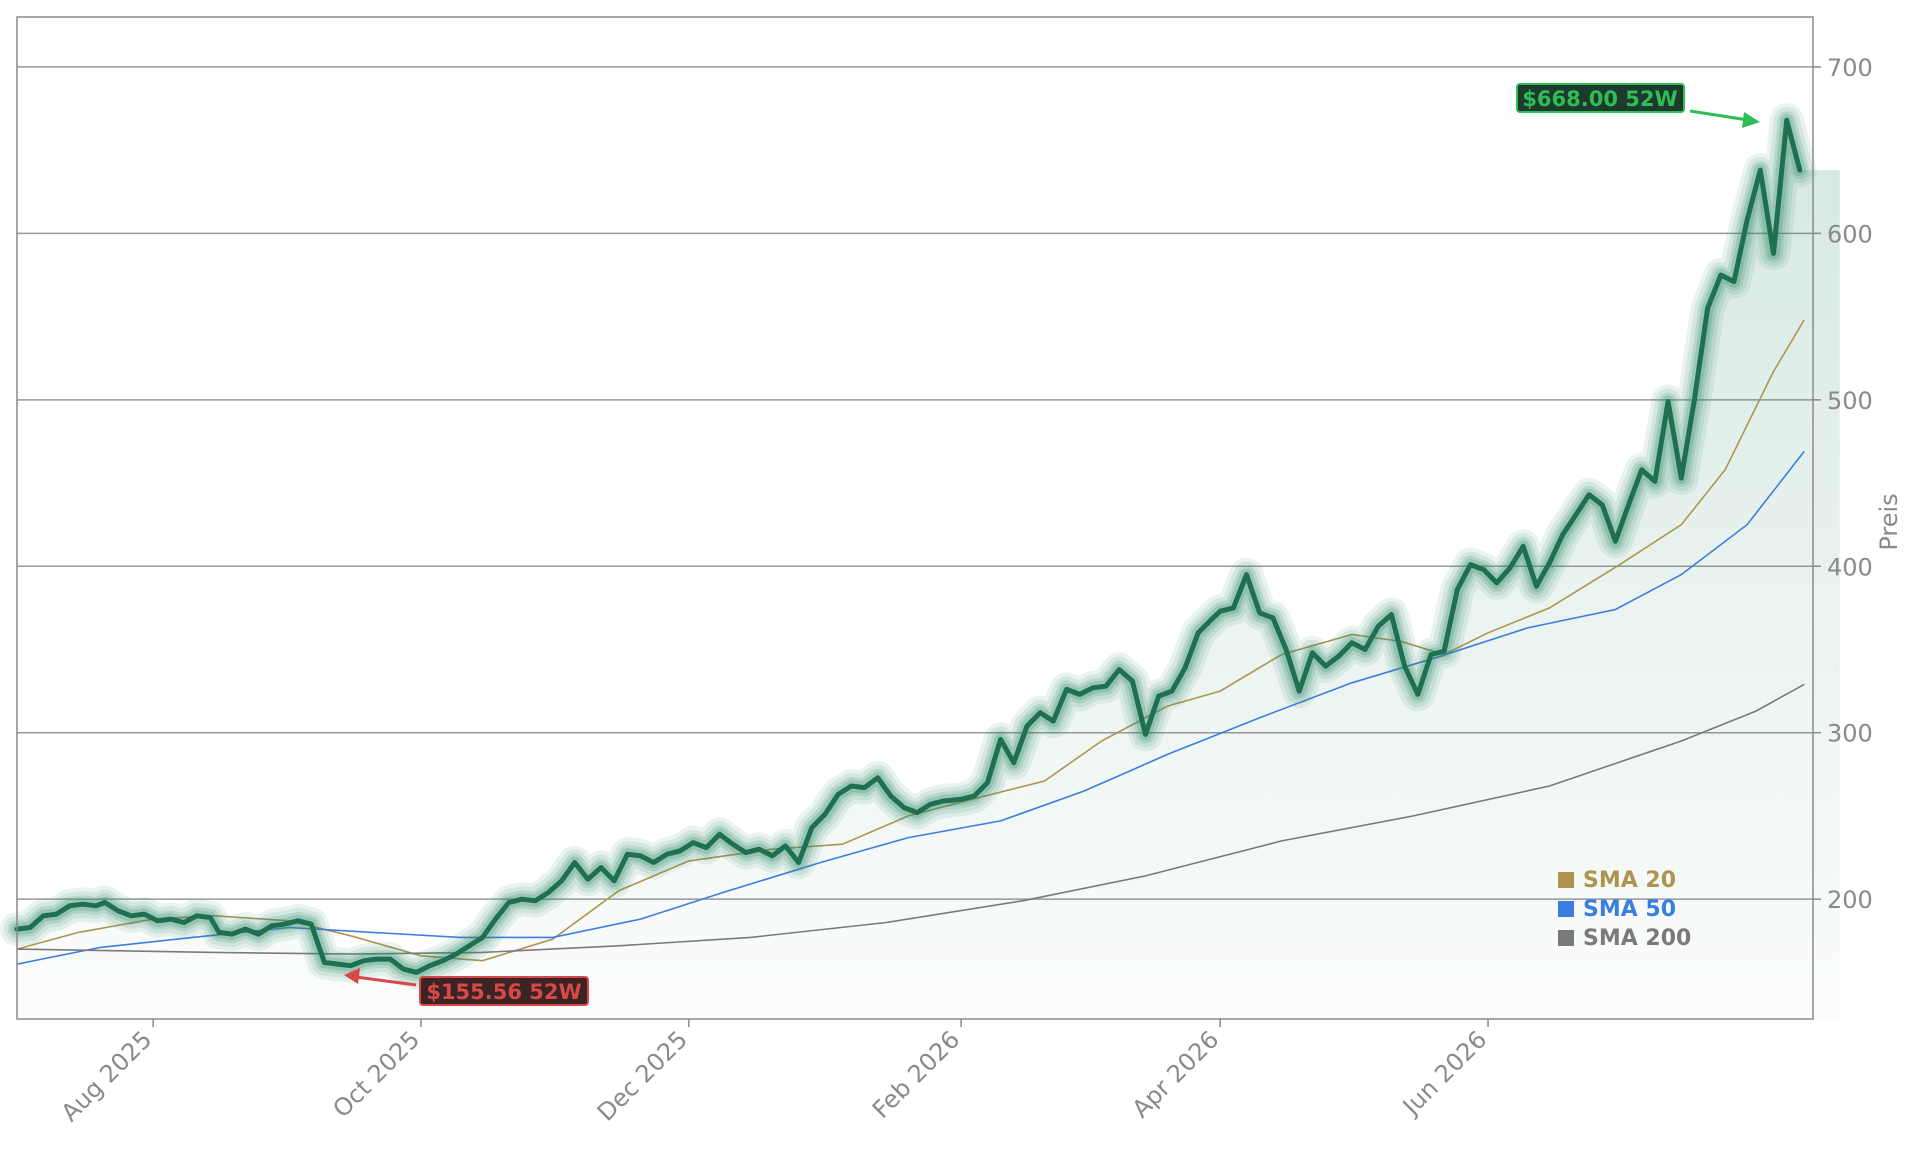 This screenshot has height=1151, width=1921. I want to click on low-label: $155.56 52W, so click(503, 992).